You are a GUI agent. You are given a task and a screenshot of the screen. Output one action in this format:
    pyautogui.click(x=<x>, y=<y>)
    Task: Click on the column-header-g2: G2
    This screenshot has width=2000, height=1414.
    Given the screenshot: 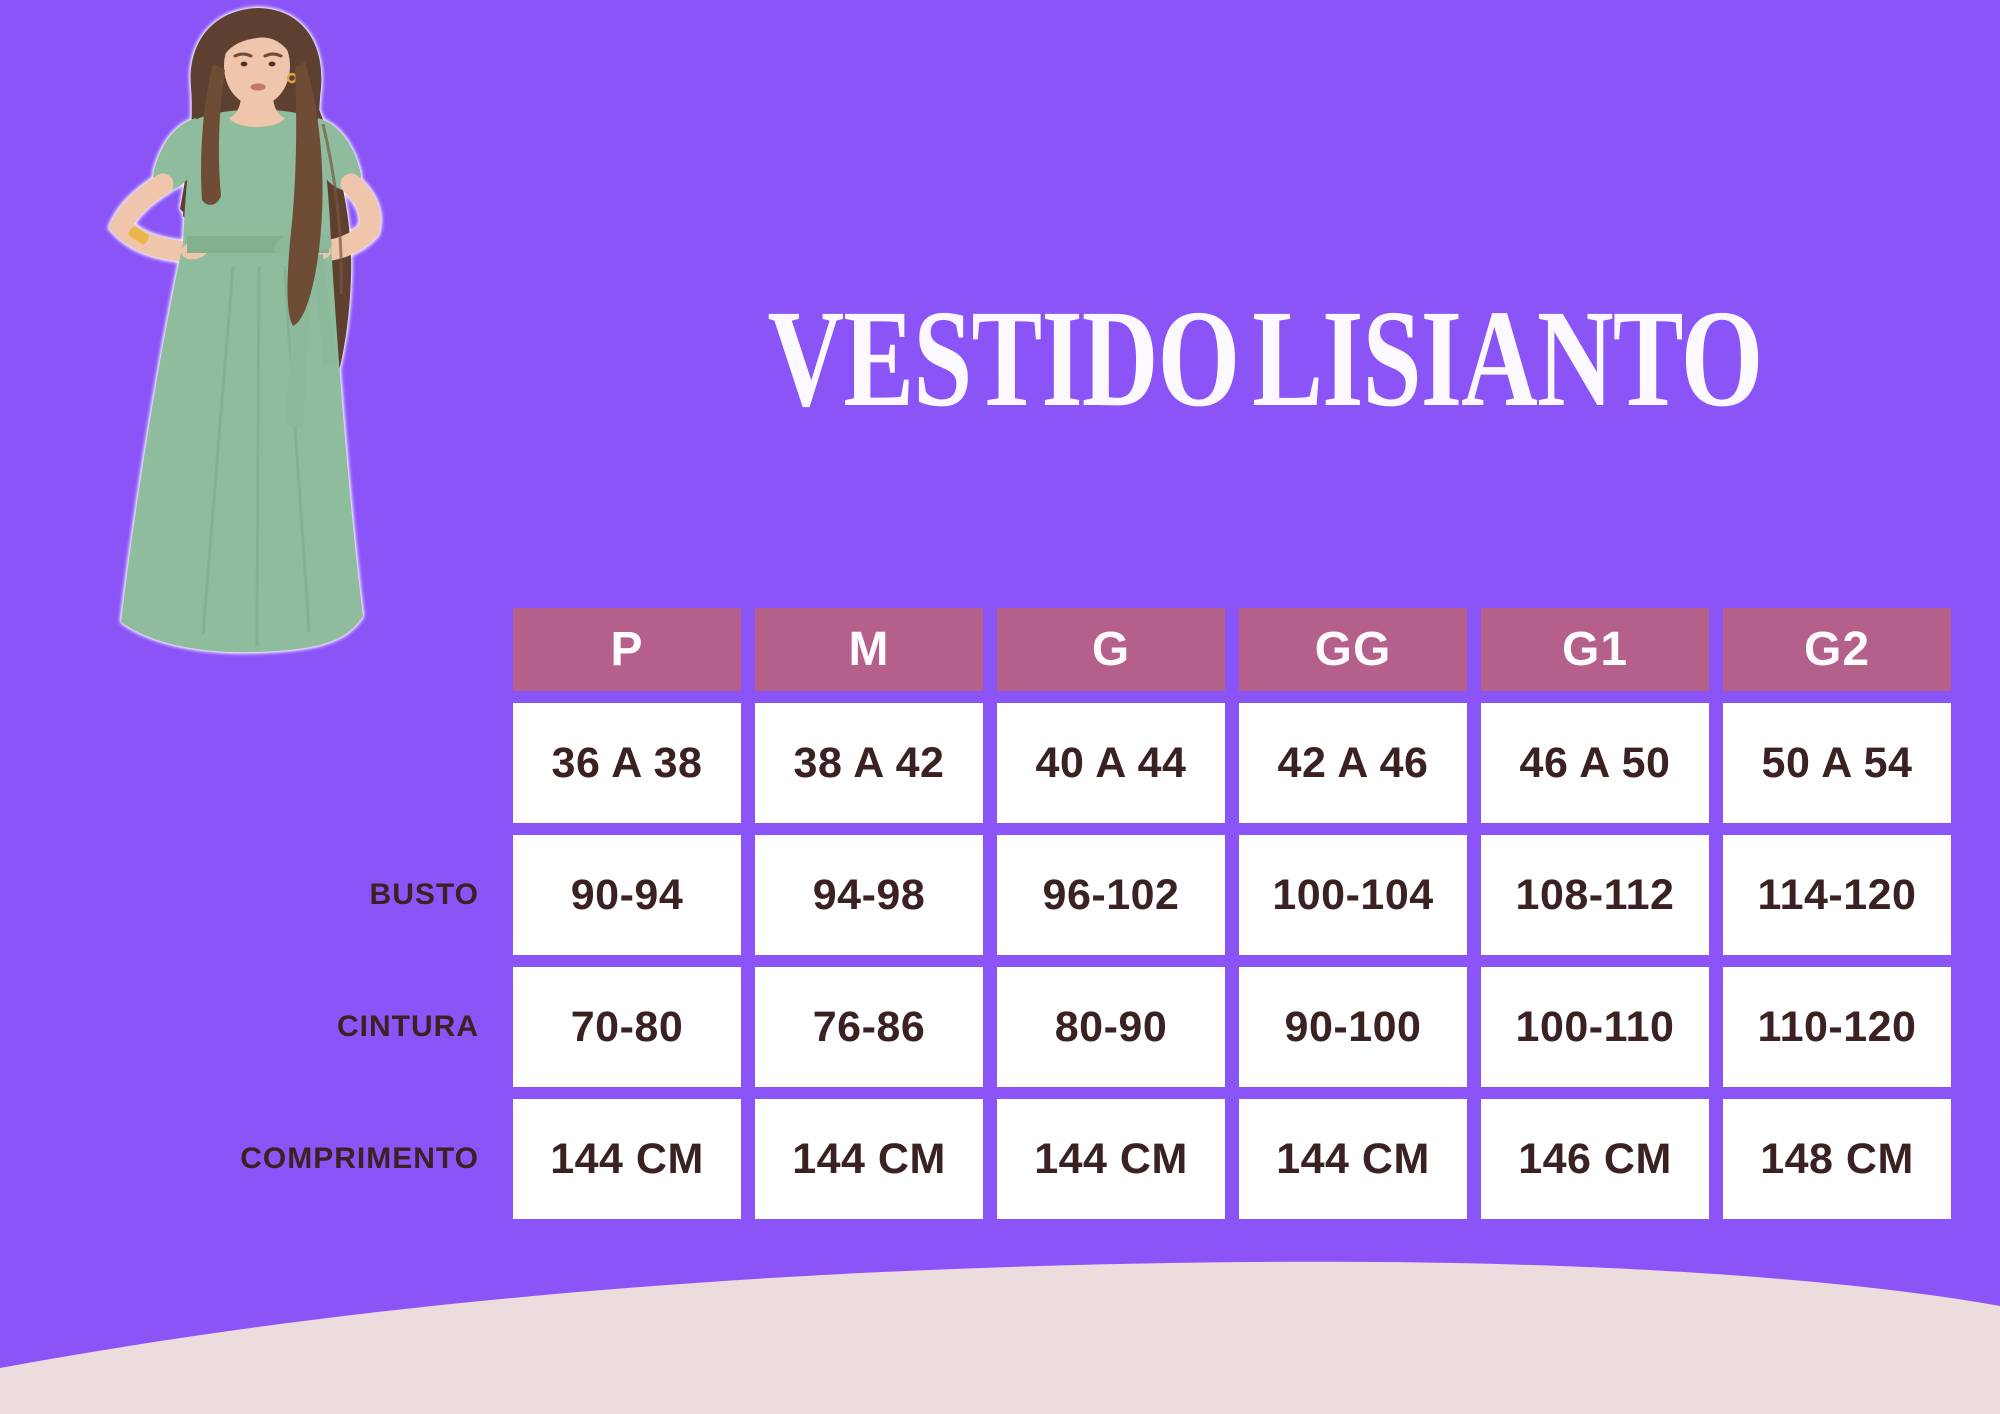 What is the action you would take?
    pyautogui.click(x=1837, y=649)
    